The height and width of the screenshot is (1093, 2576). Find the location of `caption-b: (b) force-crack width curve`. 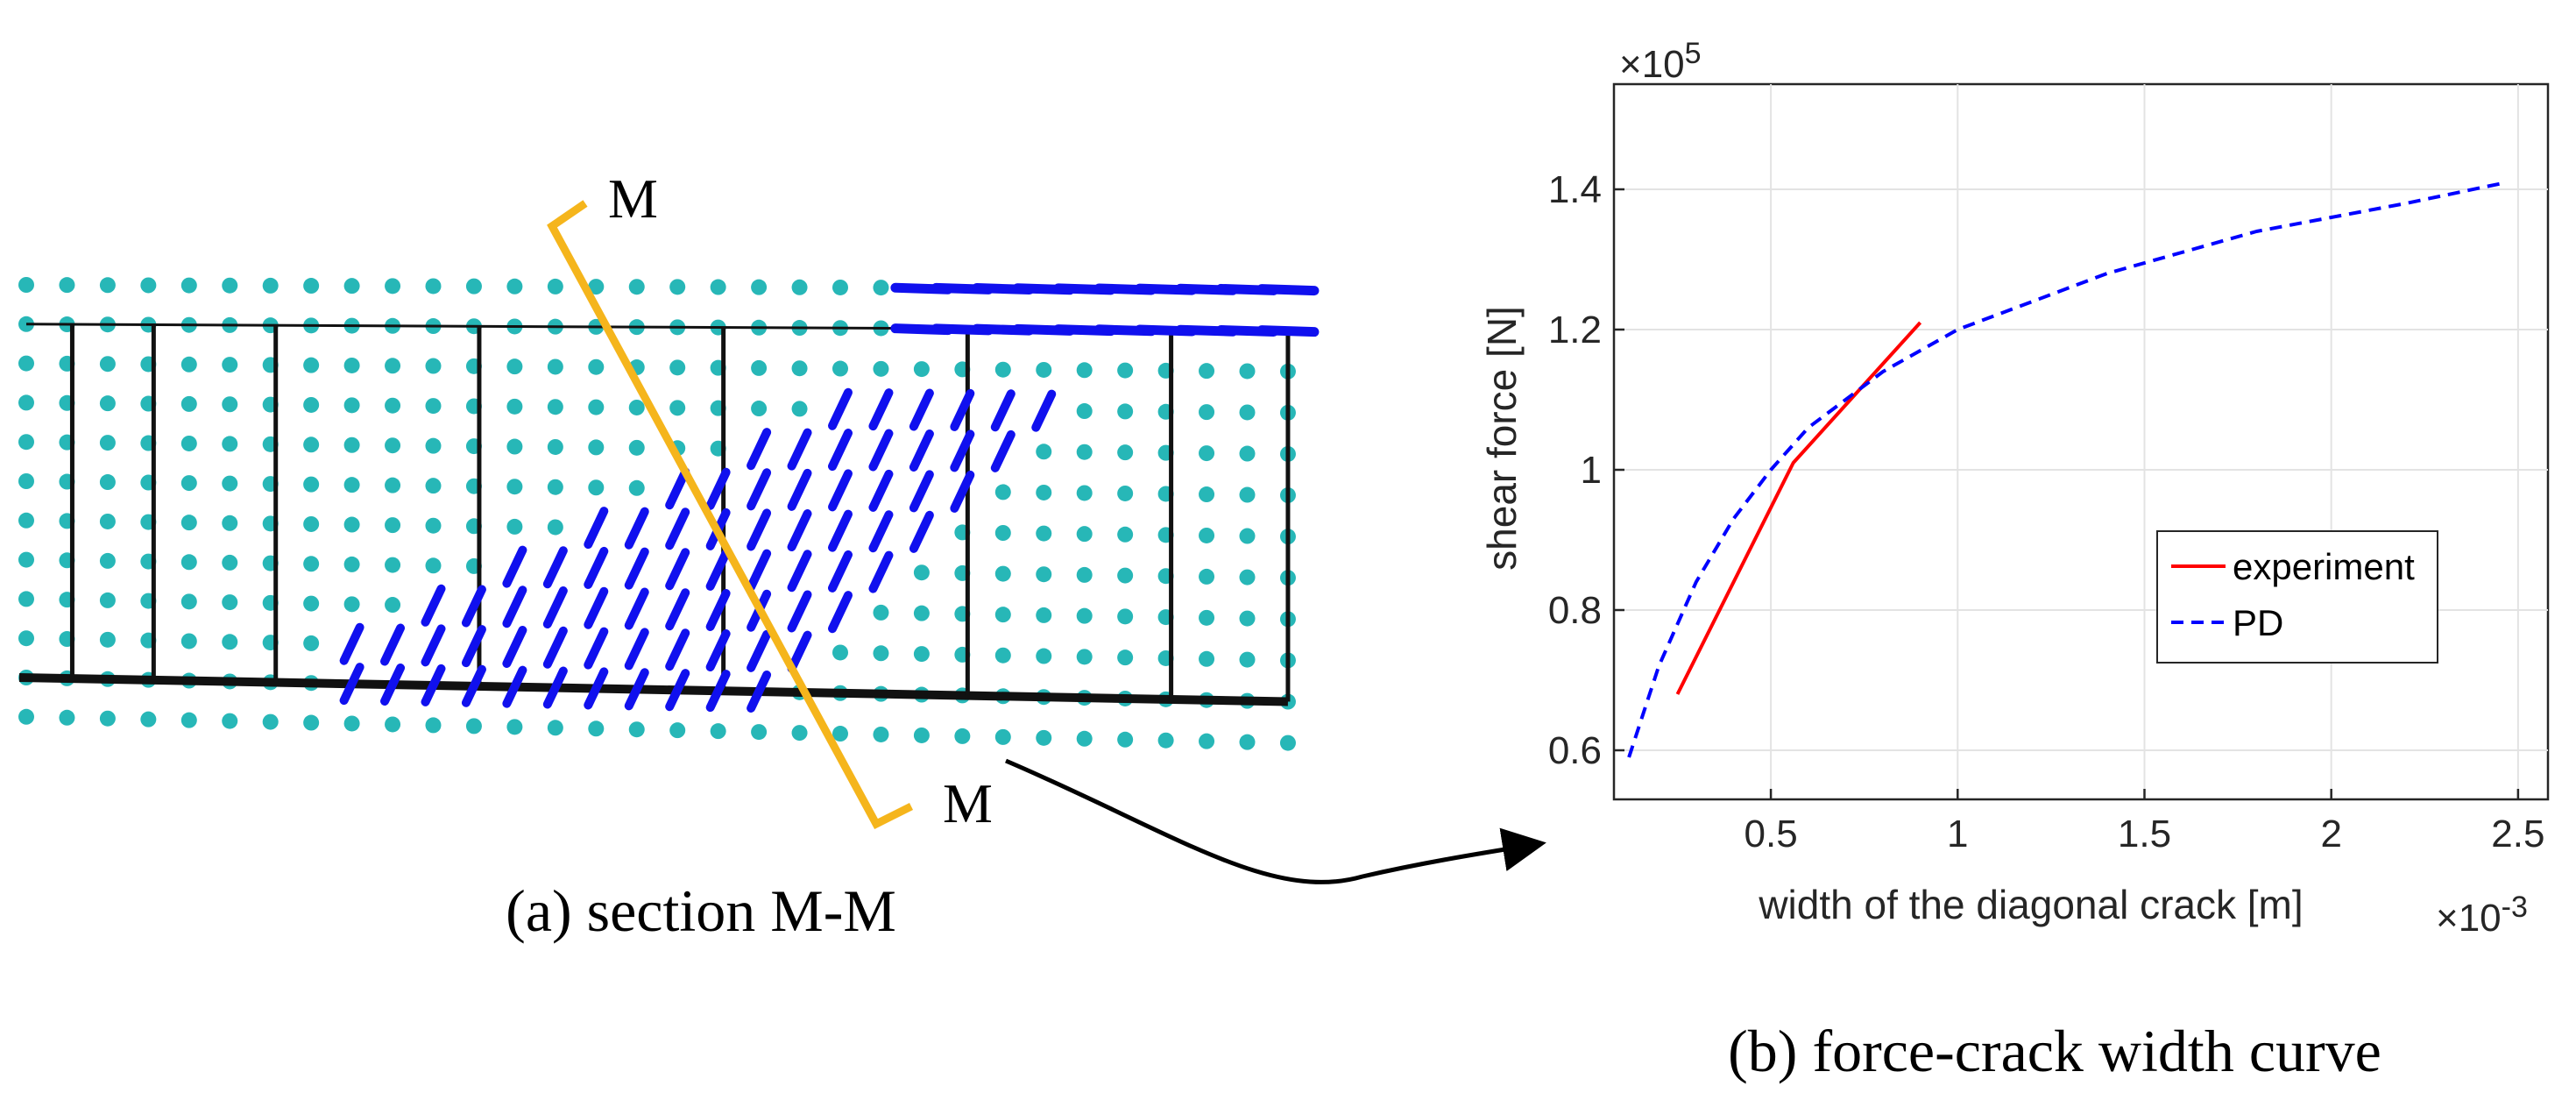

caption-b: (b) force-crack width curve is located at coordinates (2054, 1051).